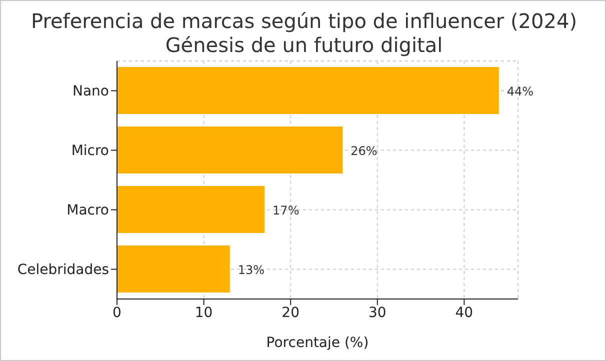  What do you see at coordinates (90, 151) in the screenshot?
I see `y-tick-label: Micro` at bounding box center [90, 151].